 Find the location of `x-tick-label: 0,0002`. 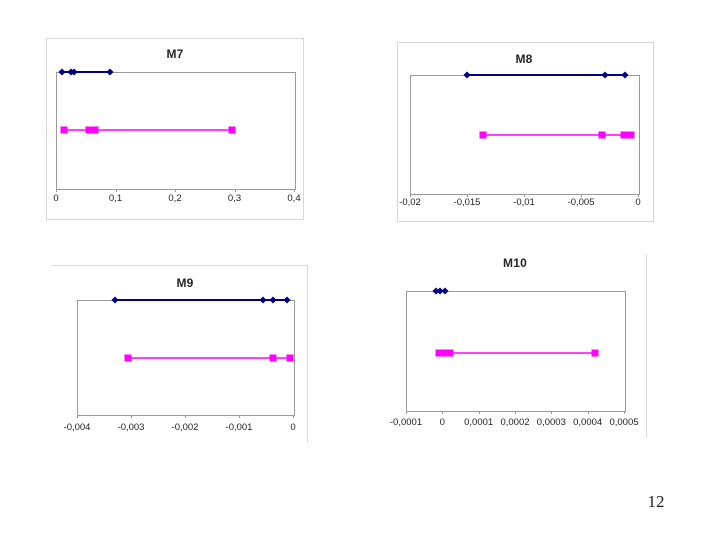

x-tick-label: 0,0002 is located at coordinates (515, 422).